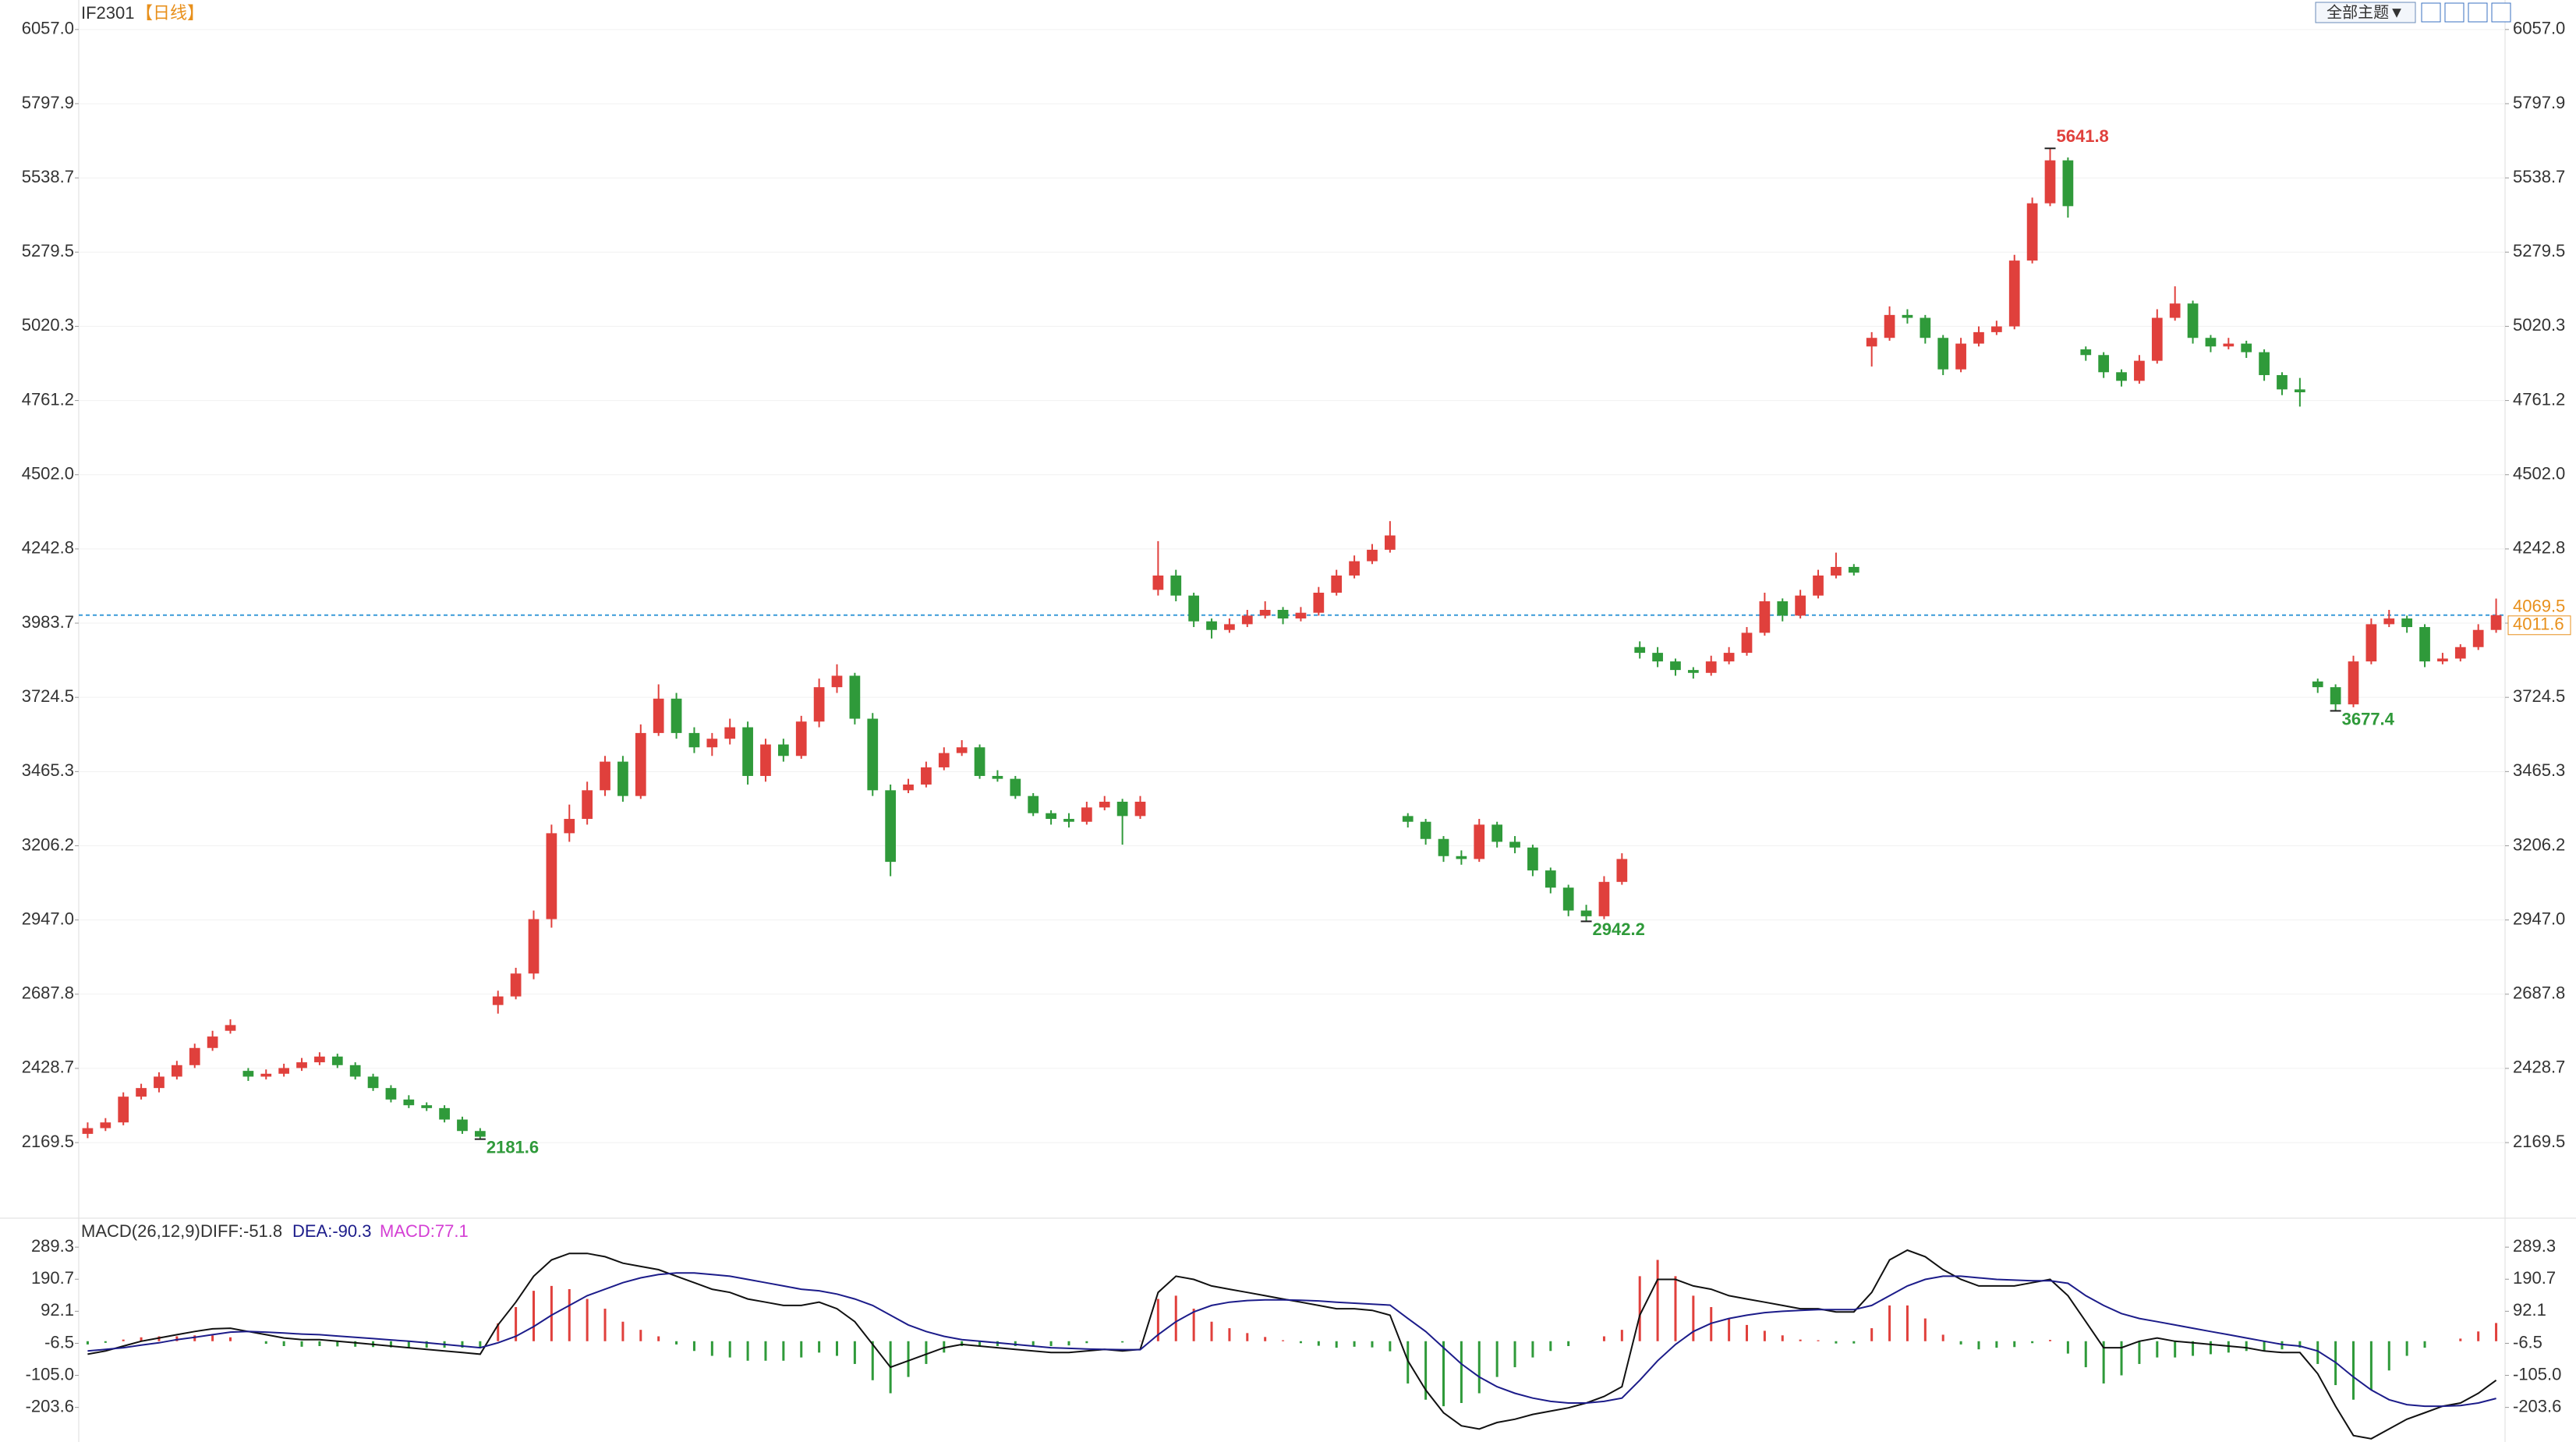 This screenshot has height=1442, width=2576. I want to click on y-tick-label: -105.0, so click(50, 1374).